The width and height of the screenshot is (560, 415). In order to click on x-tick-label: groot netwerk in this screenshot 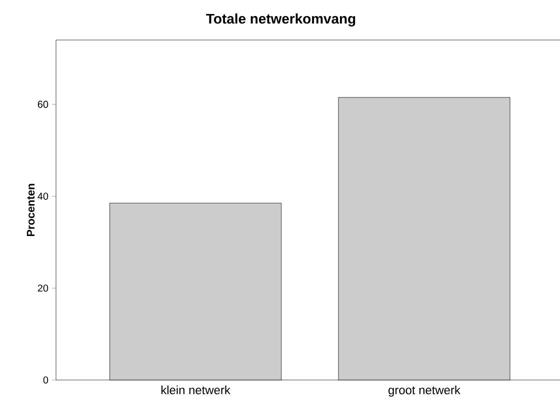, I will do `click(424, 391)`.